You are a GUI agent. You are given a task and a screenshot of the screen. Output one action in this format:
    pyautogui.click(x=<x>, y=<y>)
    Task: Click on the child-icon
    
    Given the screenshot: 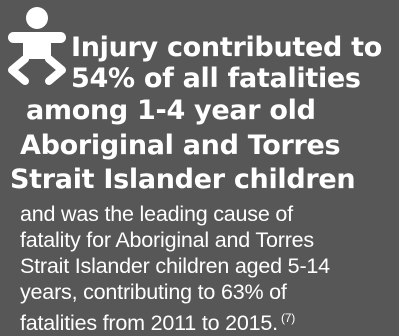 What is the action you would take?
    pyautogui.click(x=37, y=46)
    